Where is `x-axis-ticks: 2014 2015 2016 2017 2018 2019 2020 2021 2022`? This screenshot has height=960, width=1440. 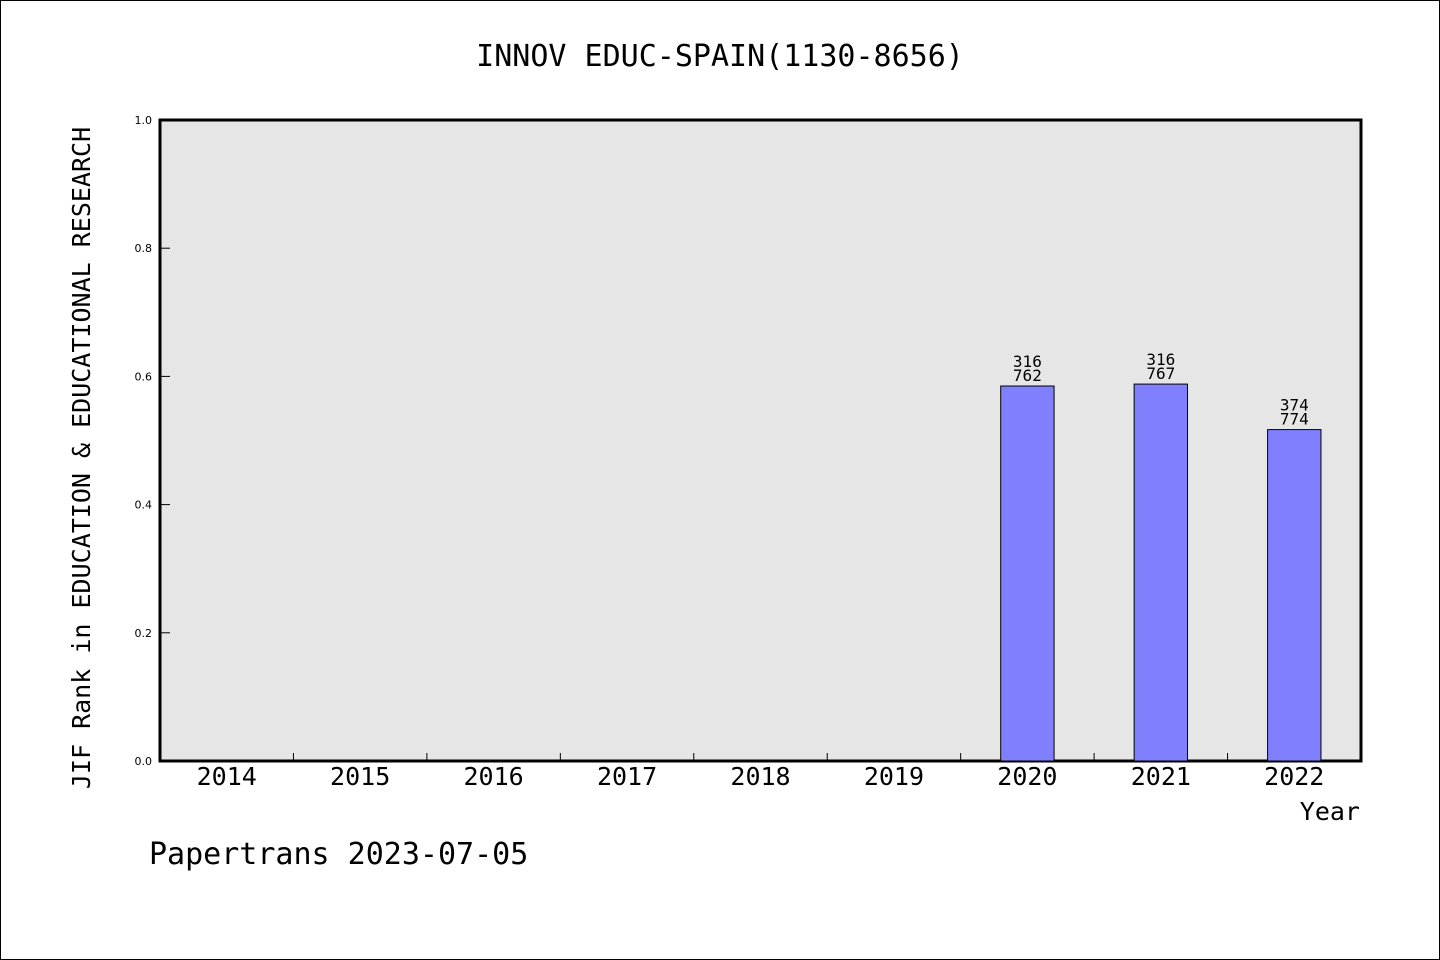
x-axis-ticks: 2014 2015 2016 2017 2018 2019 2020 2021 2022 is located at coordinates (760, 772).